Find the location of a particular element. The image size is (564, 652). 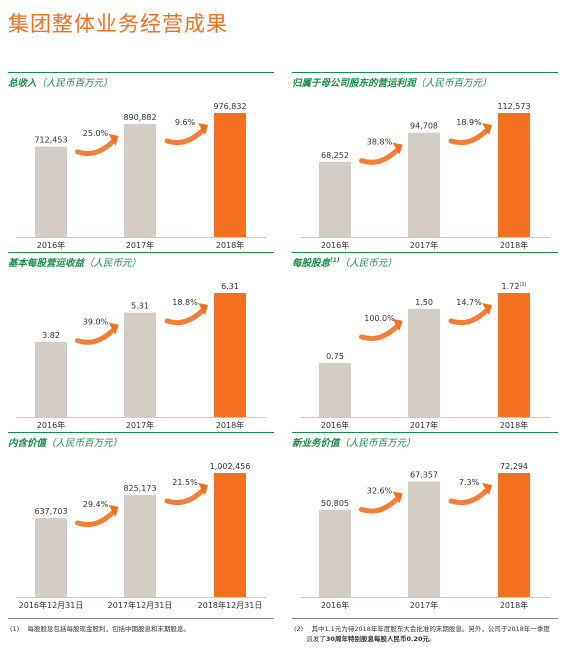

value-label-text-0: 3.82 is located at coordinates (51, 335).